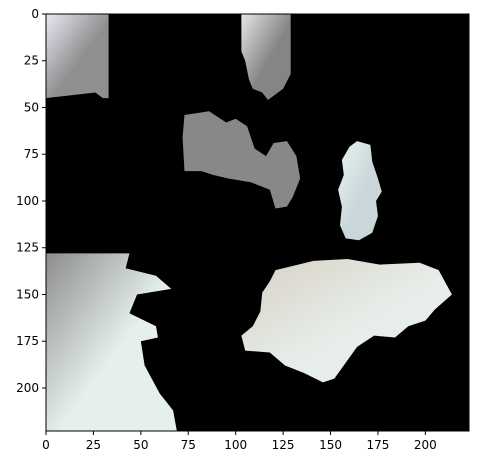  I want to click on x-axis-ticks: 0 25 50 75 100 125 150 175 200, so click(239, 441).